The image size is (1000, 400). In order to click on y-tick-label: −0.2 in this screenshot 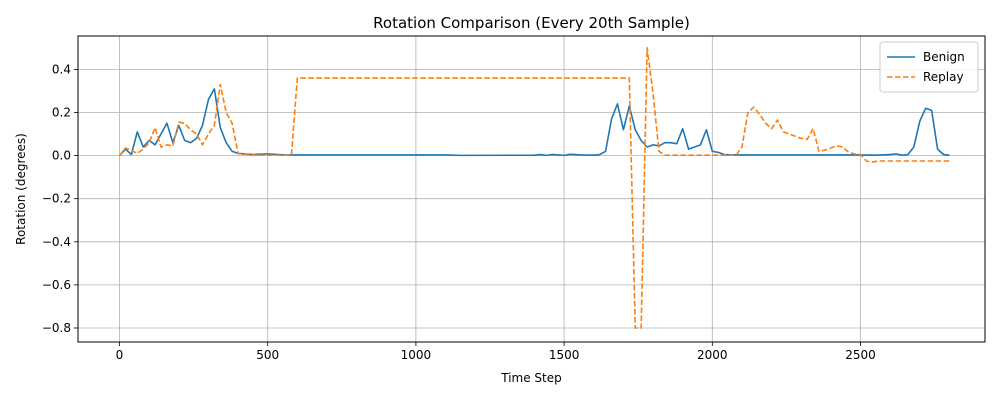, I will do `click(56, 199)`.